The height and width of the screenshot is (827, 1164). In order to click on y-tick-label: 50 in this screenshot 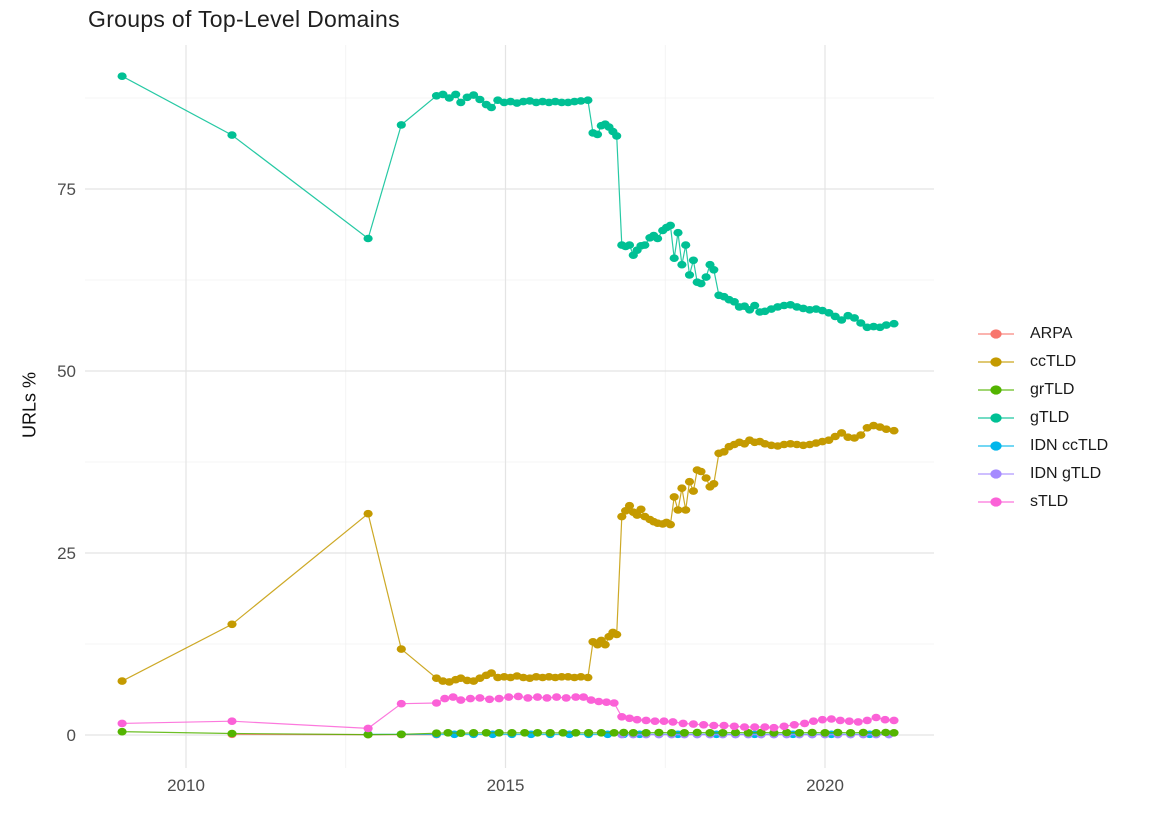, I will do `click(66, 371)`.